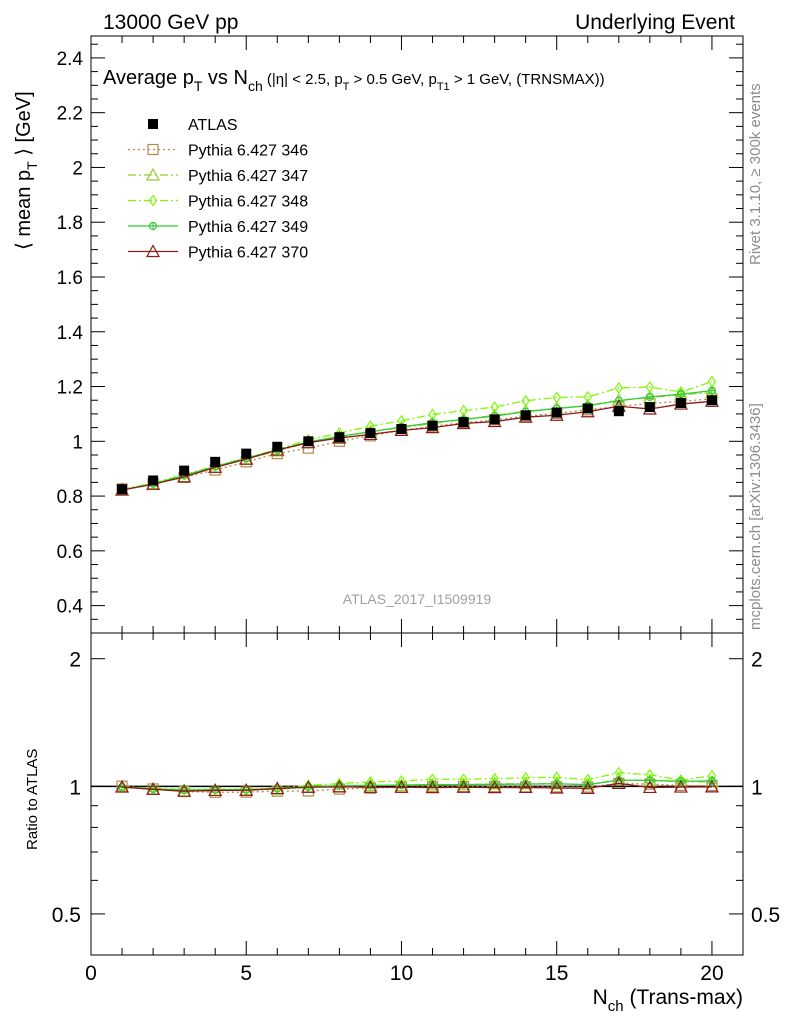 The width and height of the screenshot is (786, 1024). What do you see at coordinates (66, 915) in the screenshot?
I see `ratio-y-tick-label: 0.5` at bounding box center [66, 915].